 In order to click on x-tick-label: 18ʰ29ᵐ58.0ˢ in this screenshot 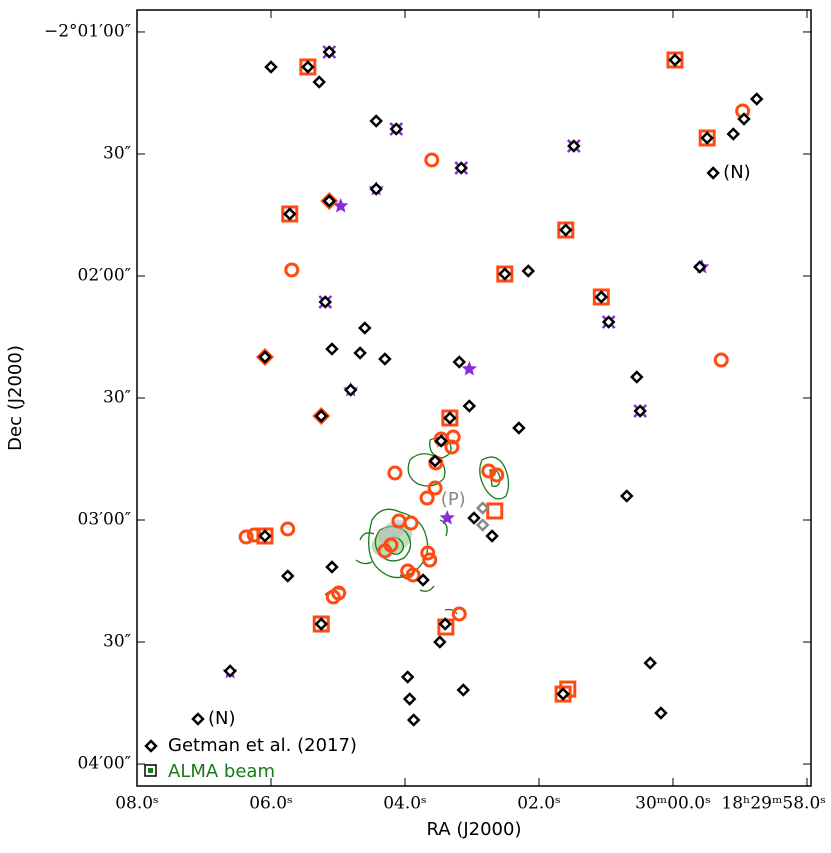, I will do `click(773, 804)`.